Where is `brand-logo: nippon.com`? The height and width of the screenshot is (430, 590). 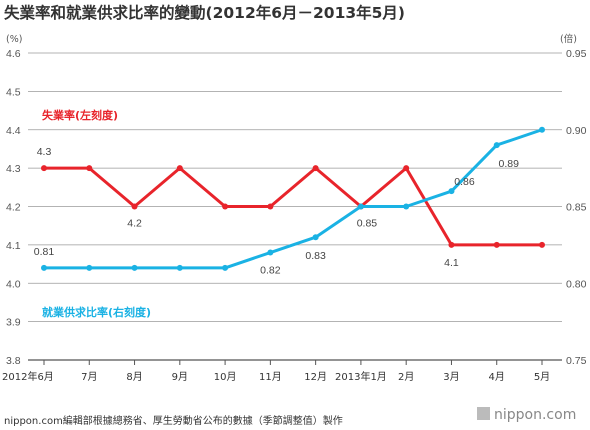
brand-logo: nippon.com is located at coordinates (526, 415).